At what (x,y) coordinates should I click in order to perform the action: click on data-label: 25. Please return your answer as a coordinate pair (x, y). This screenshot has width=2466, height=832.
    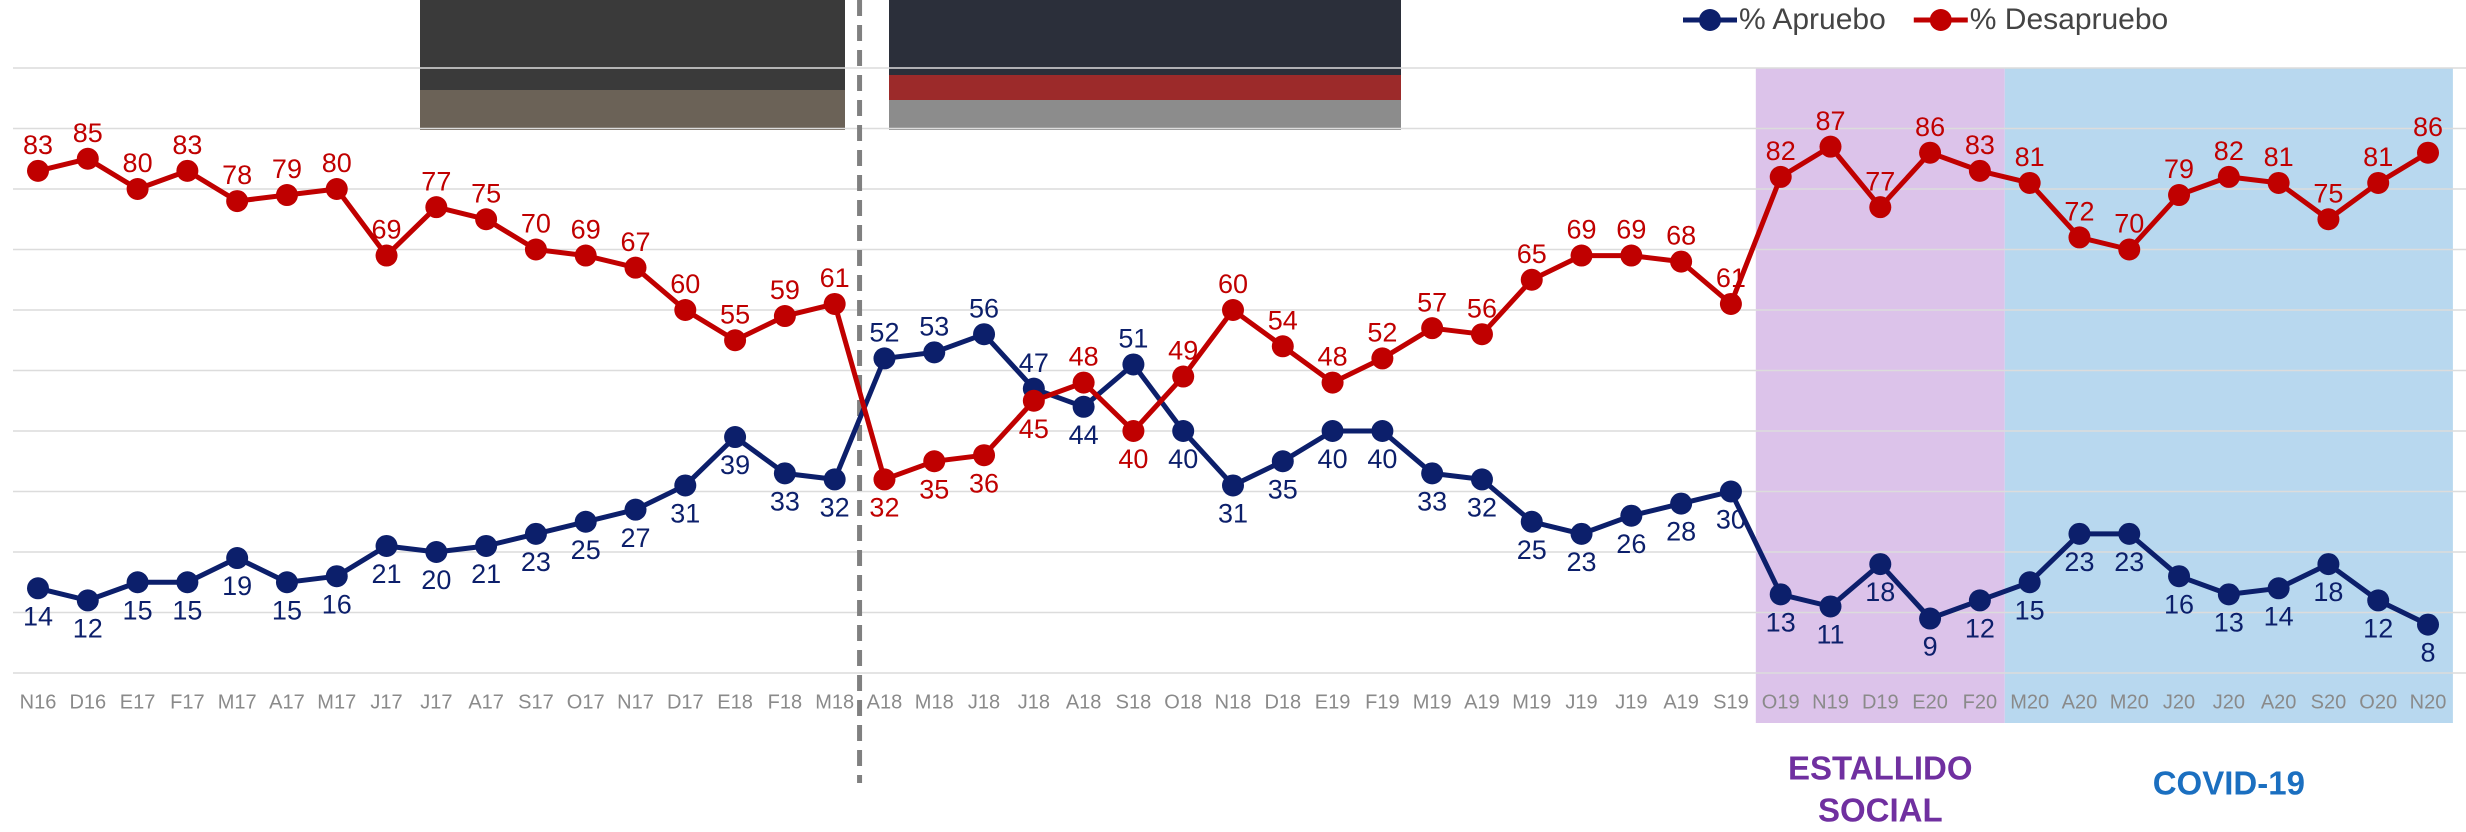
    Looking at the image, I should click on (586, 550).